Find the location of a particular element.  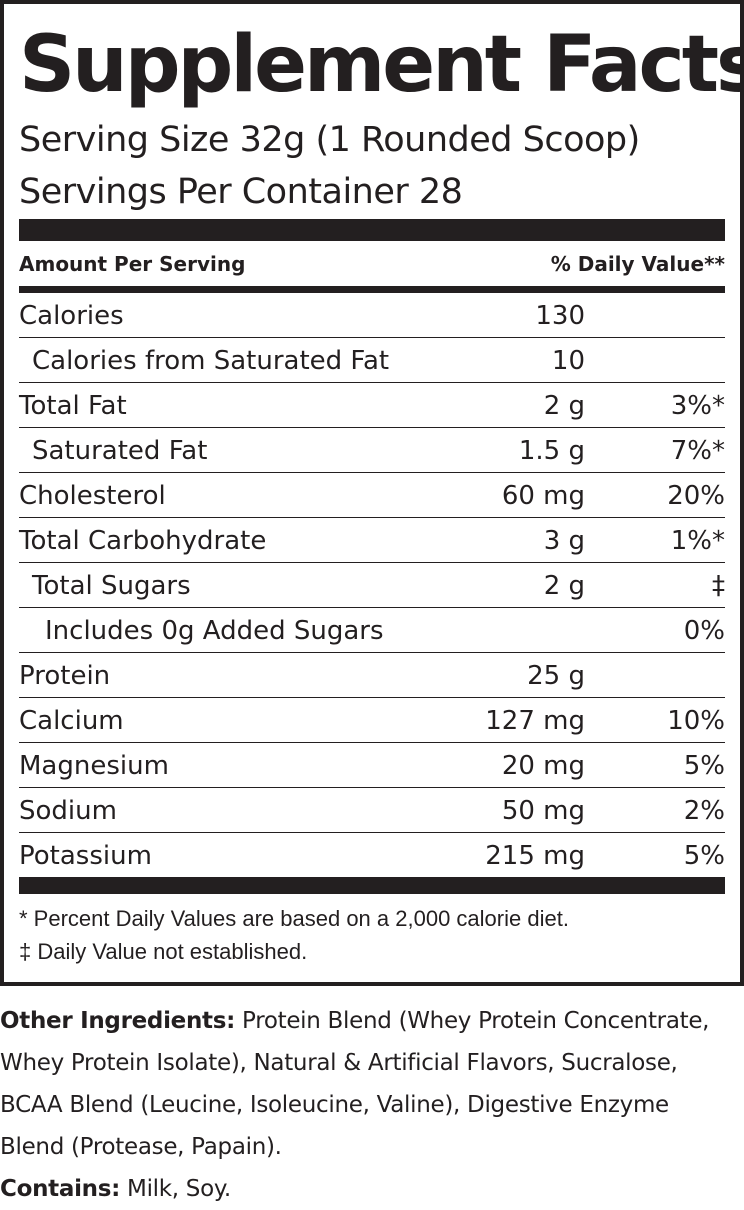

nutrient-name: Sodium is located at coordinates (68, 811).